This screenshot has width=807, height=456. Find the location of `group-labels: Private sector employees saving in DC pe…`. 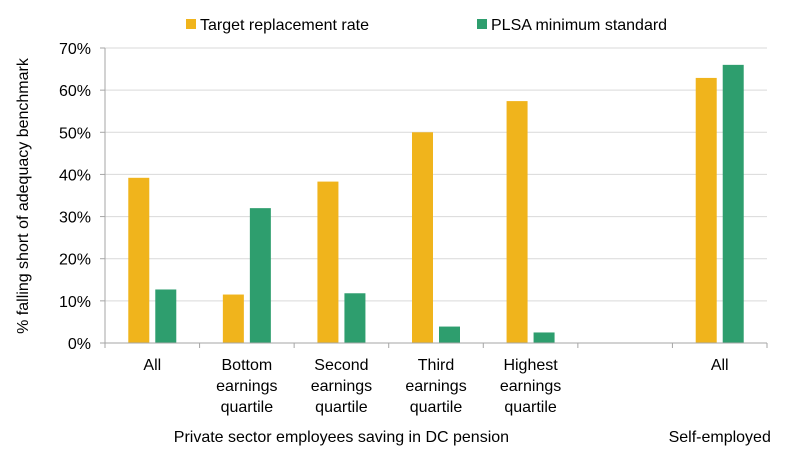

group-labels: Private sector employees saving in DC pe… is located at coordinates (472, 437).